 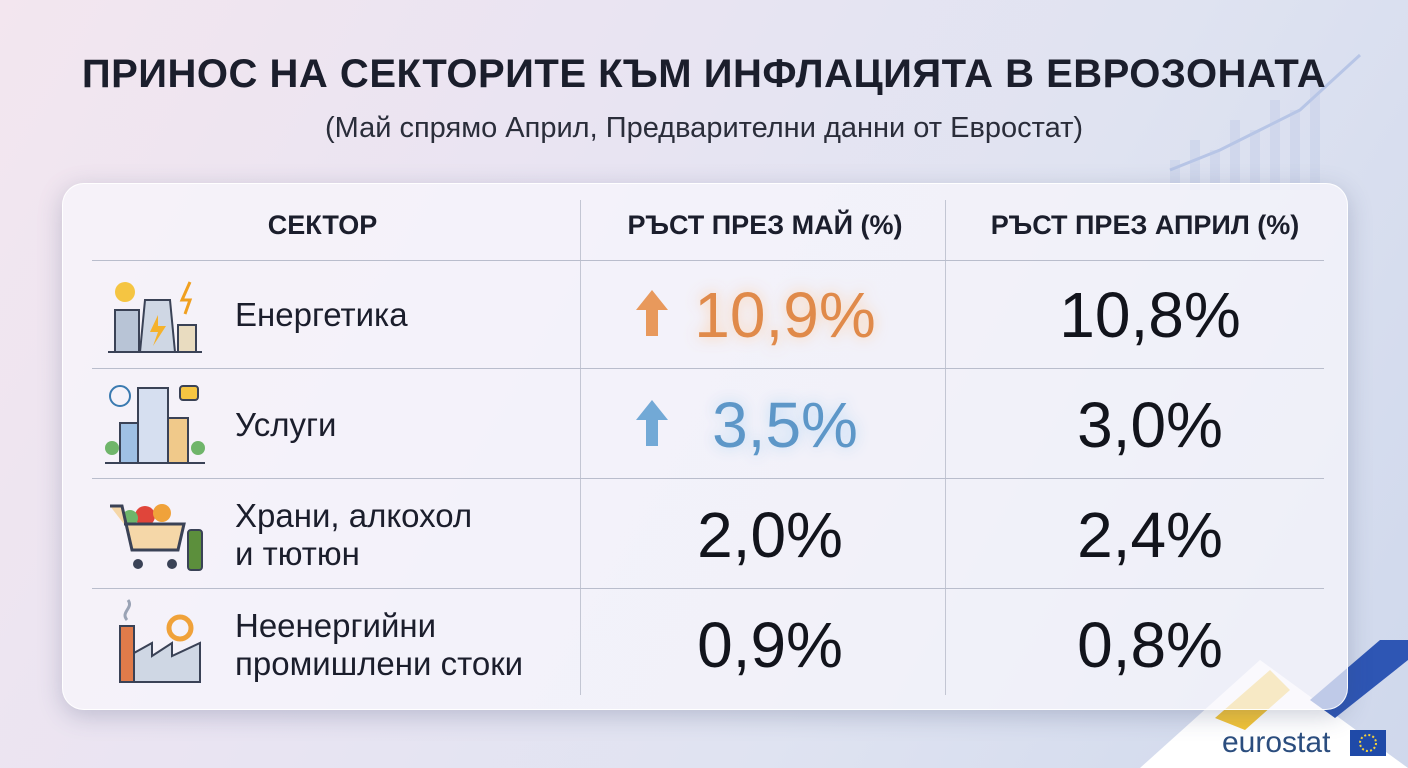 I want to click on may-value: 0,9%, so click(x=770, y=645).